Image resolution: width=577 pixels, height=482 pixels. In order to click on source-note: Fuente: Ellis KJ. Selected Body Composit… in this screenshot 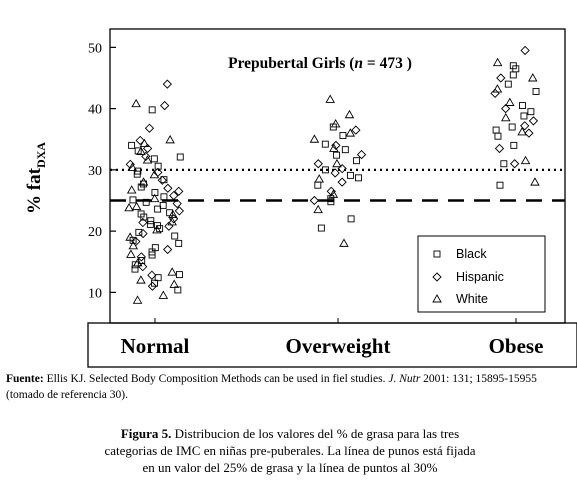, I will do `click(289, 387)`.